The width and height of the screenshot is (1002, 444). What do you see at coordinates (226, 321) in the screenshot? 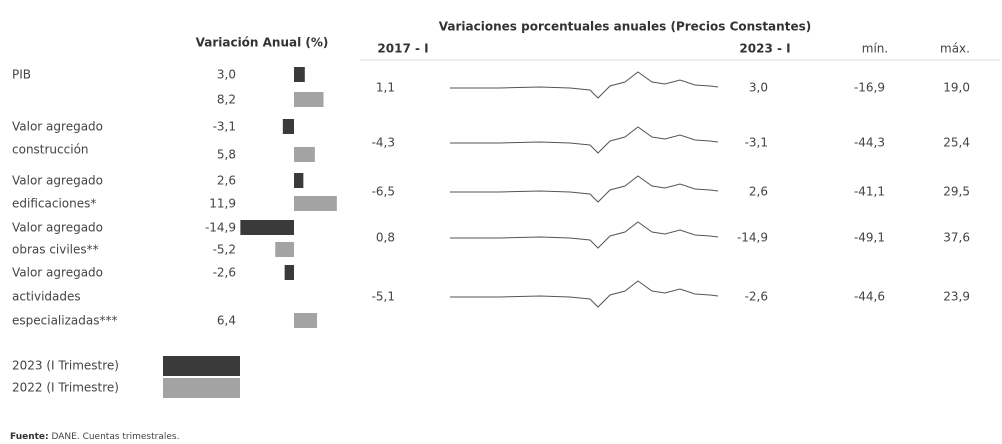
I see `bar-value: 6,4` at bounding box center [226, 321].